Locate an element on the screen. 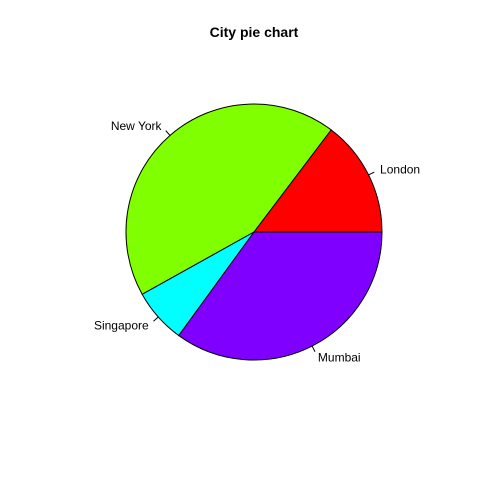 The width and height of the screenshot is (480, 480). leader-line-new-york is located at coordinates (168, 133).